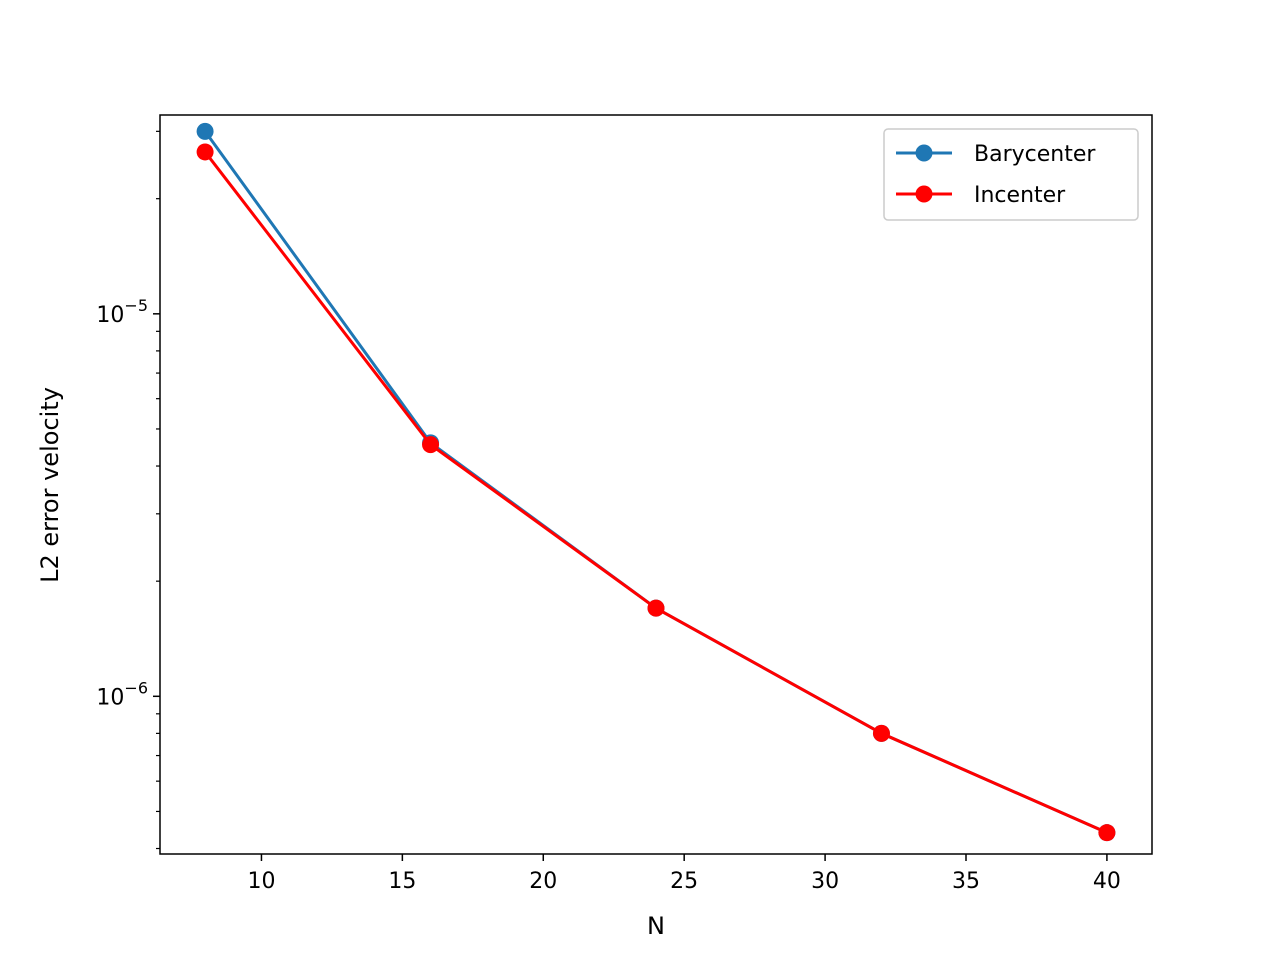  I want to click on x-axis-label: N, so click(656, 926).